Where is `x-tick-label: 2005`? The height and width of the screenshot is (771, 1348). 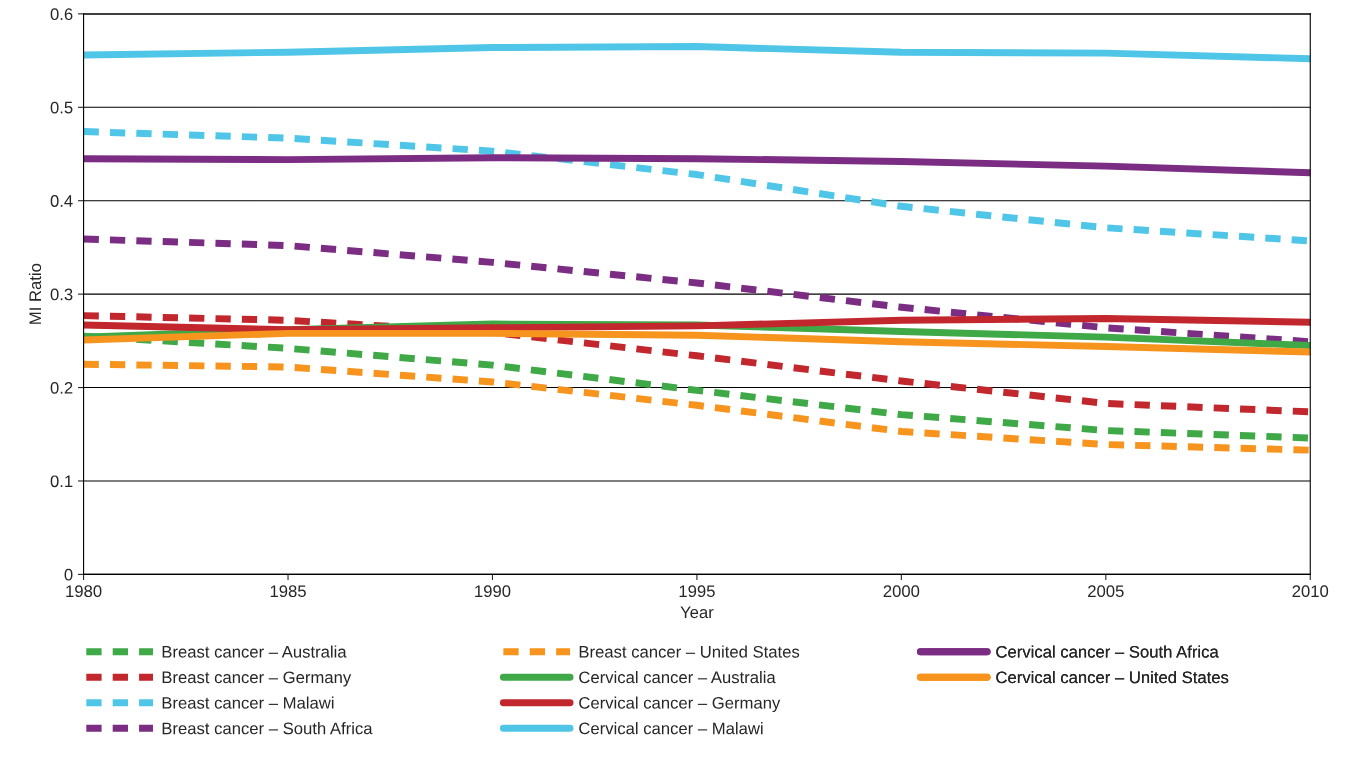
x-tick-label: 2005 is located at coordinates (1106, 591).